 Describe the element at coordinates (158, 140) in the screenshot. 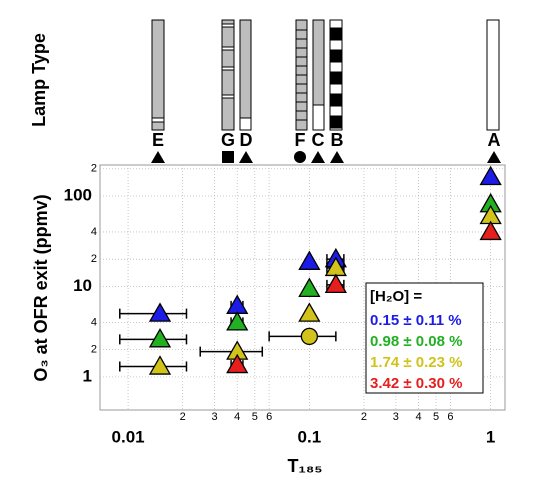

I see `lamp-label: E` at that location.